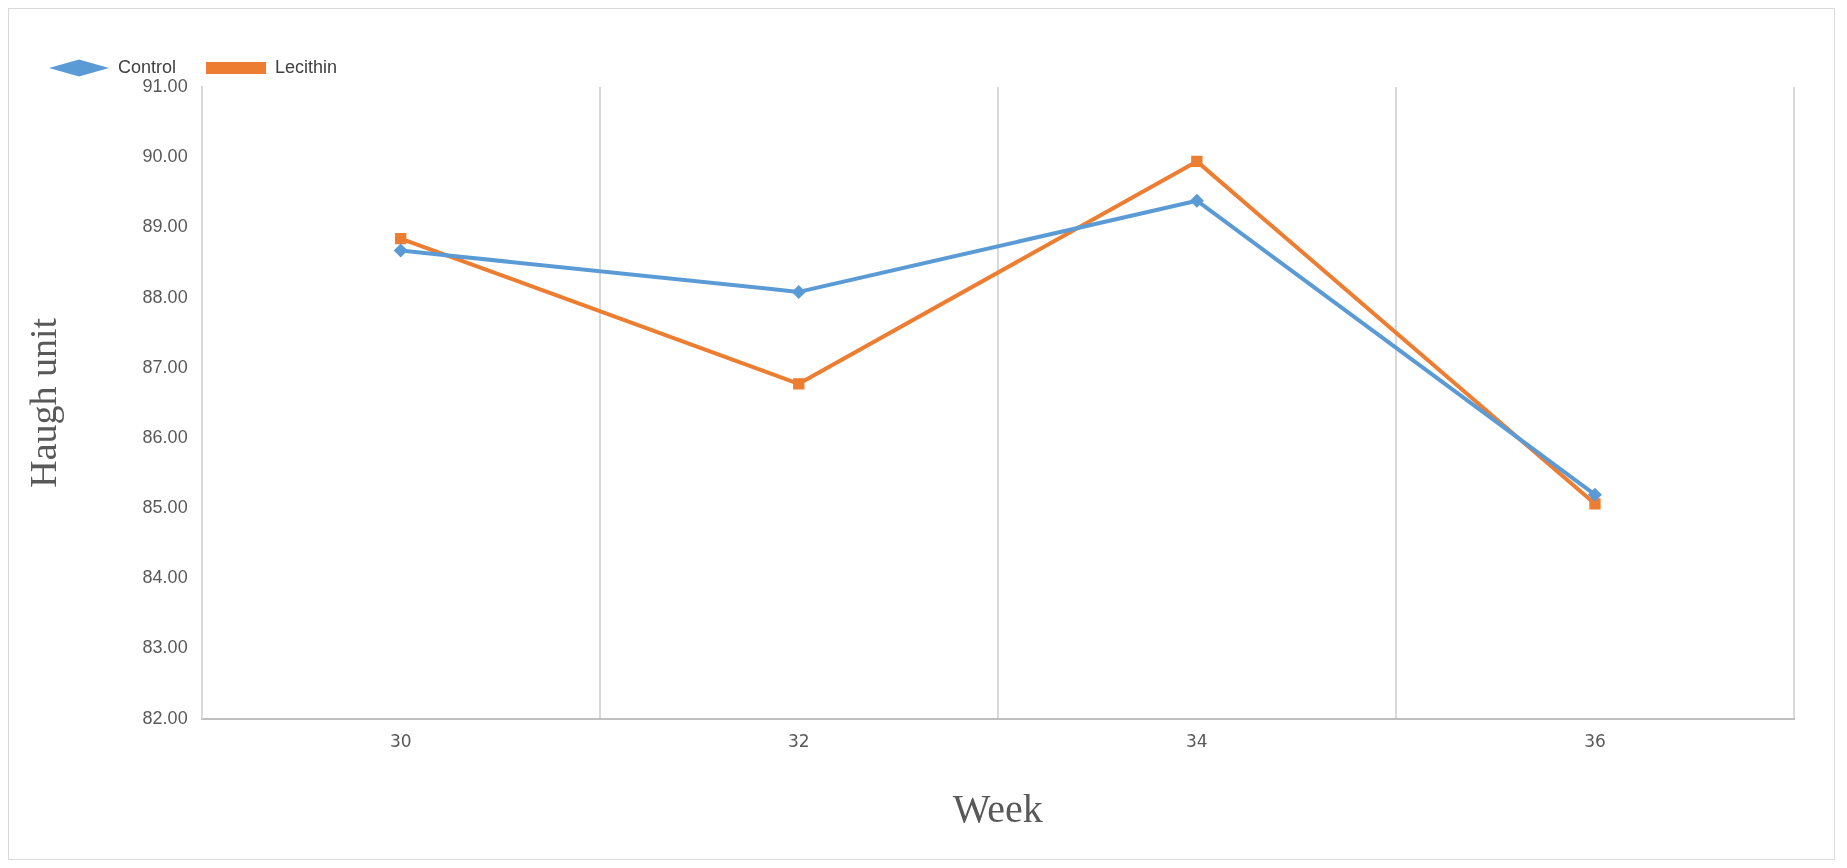 Image resolution: width=1847 pixels, height=868 pixels. I want to click on y-tick-label: 84.00, so click(165, 577).